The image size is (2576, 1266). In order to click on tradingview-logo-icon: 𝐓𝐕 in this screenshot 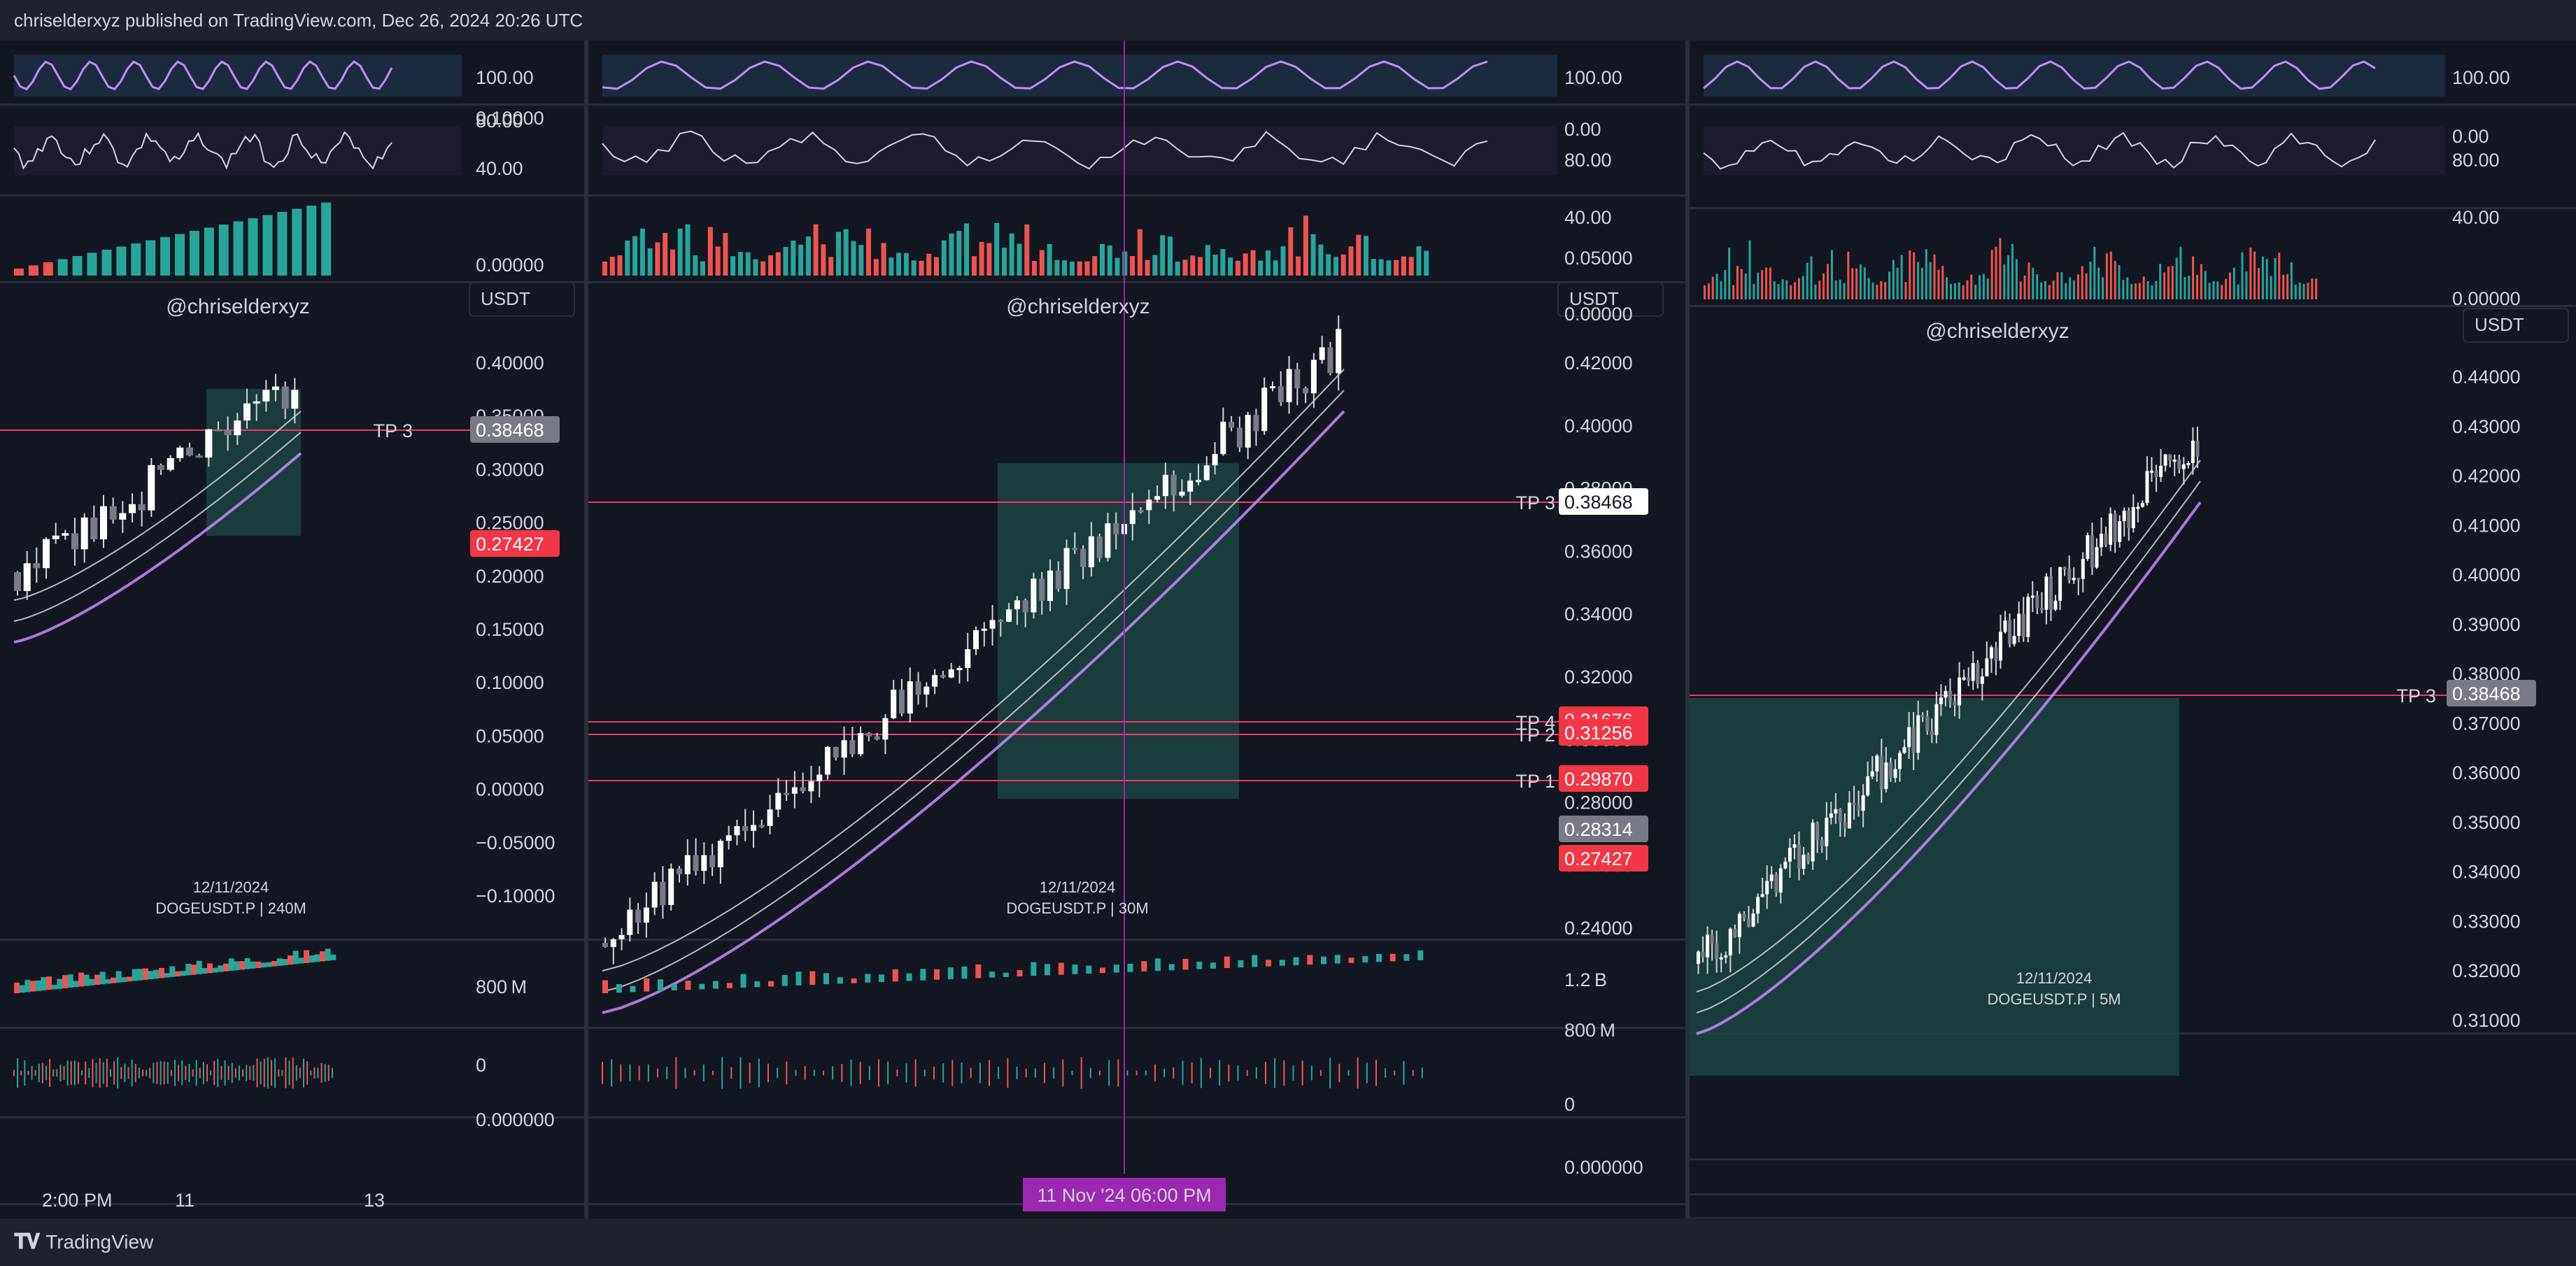, I will do `click(27, 1241)`.